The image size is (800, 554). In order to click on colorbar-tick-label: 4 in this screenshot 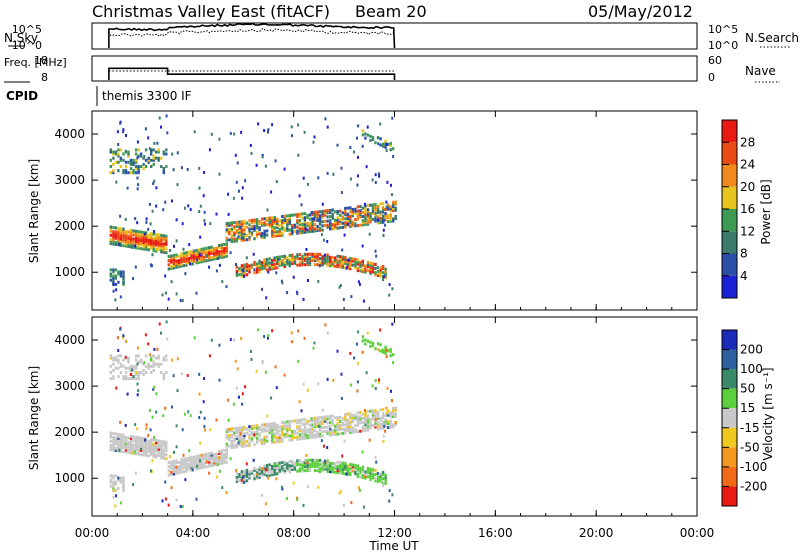, I will do `click(744, 276)`.